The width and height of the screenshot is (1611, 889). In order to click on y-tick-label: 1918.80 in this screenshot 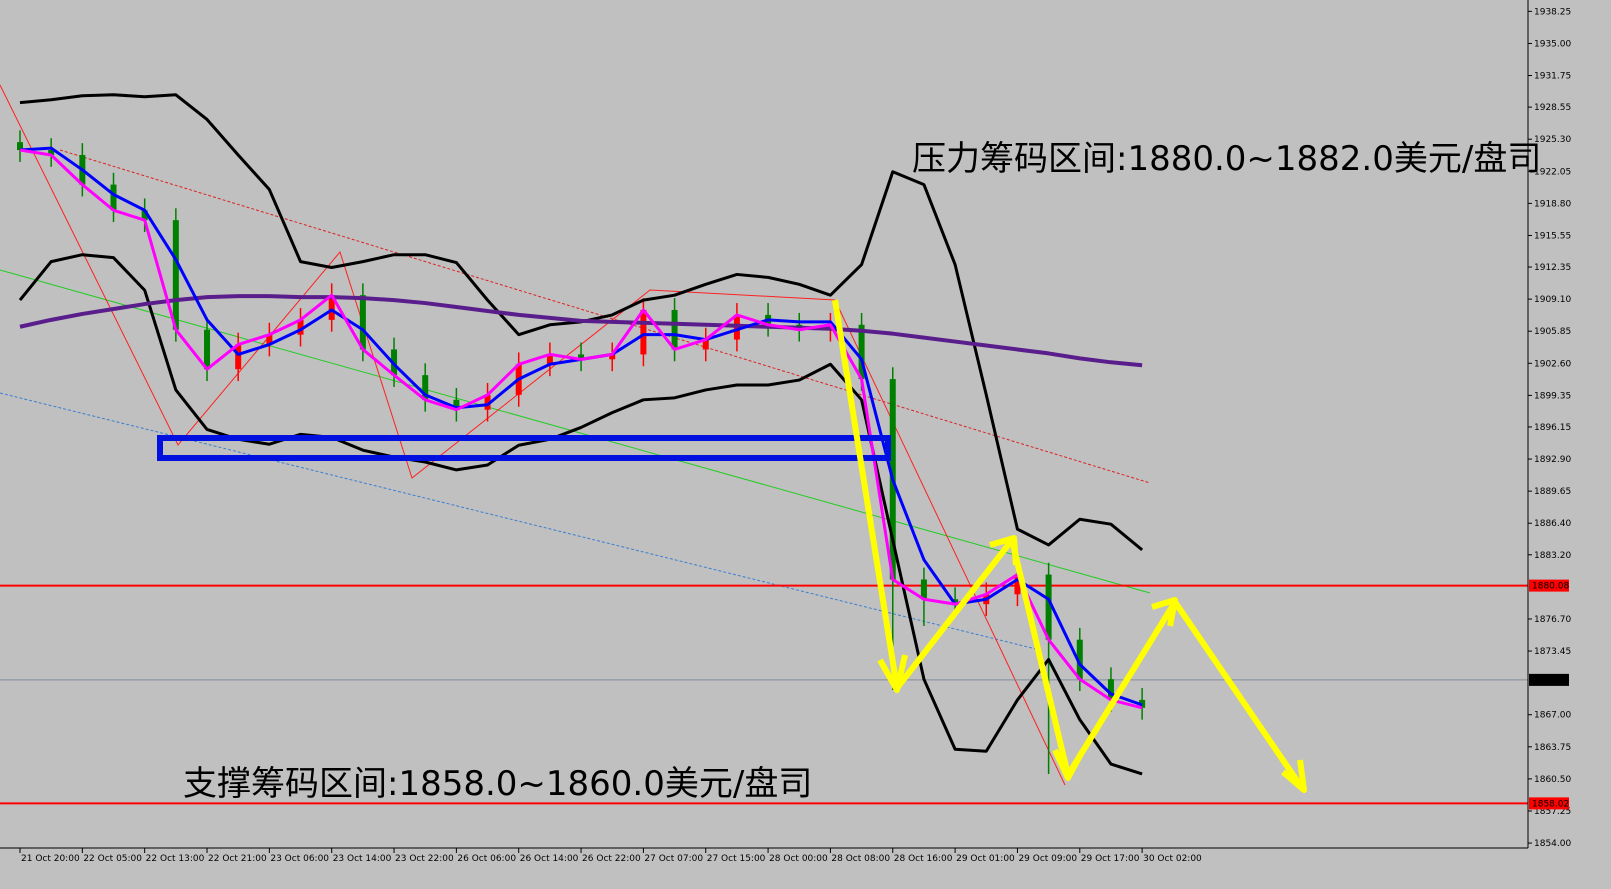, I will do `click(1552, 204)`.